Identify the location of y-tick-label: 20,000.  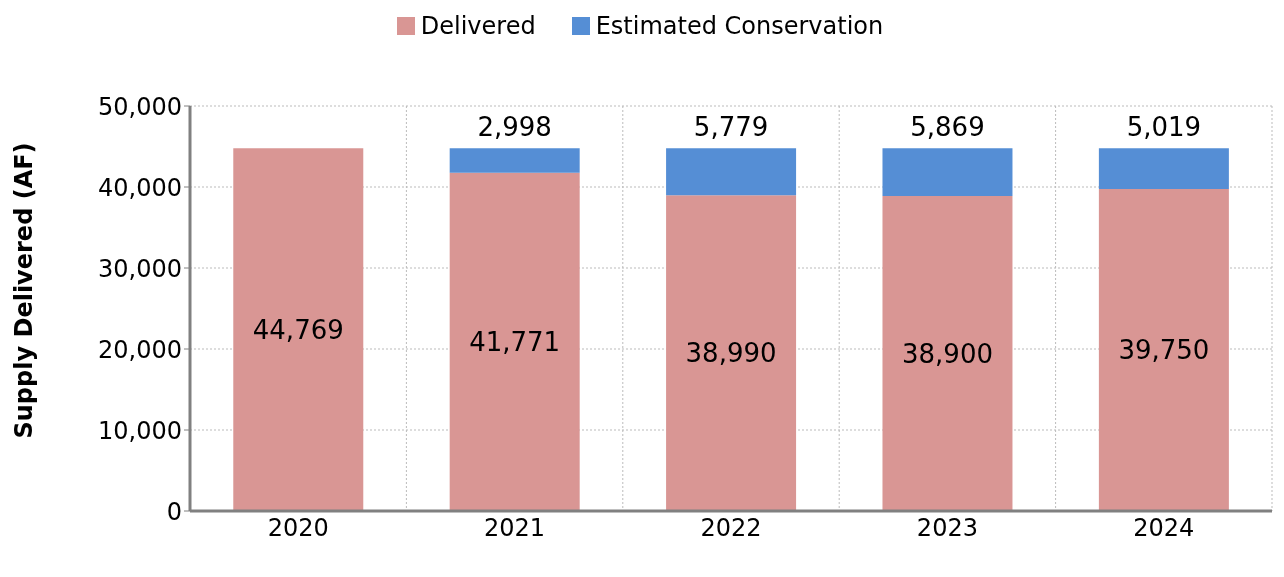
(140, 349).